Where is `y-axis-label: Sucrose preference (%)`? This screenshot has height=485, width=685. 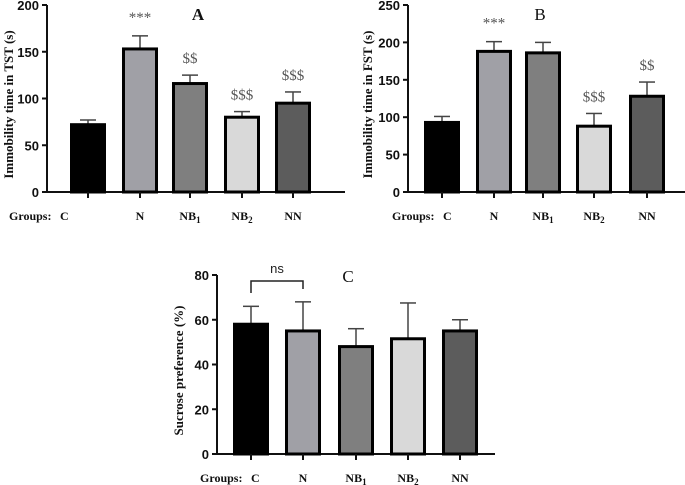 y-axis-label: Sucrose preference (%) is located at coordinates (178, 371).